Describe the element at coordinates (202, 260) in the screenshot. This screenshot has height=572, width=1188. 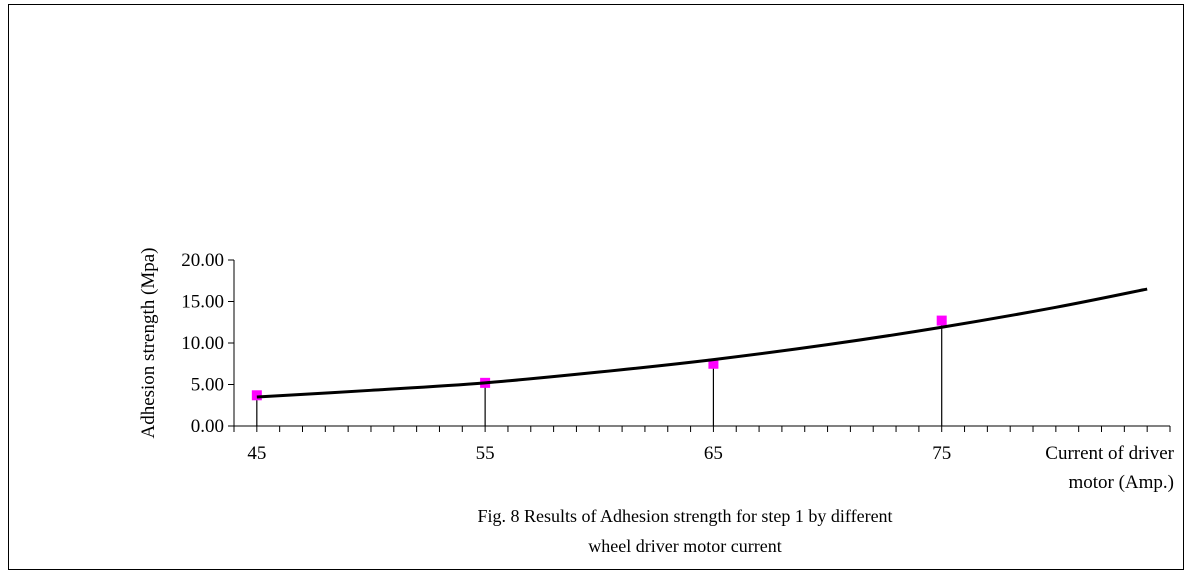
I see `y-tick-label: 20.00` at that location.